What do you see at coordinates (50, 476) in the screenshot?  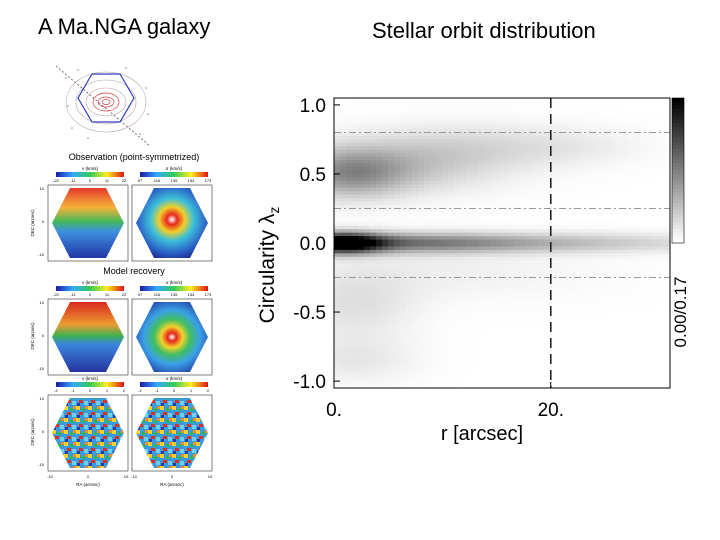 I see `svg-text: -10` at bounding box center [50, 476].